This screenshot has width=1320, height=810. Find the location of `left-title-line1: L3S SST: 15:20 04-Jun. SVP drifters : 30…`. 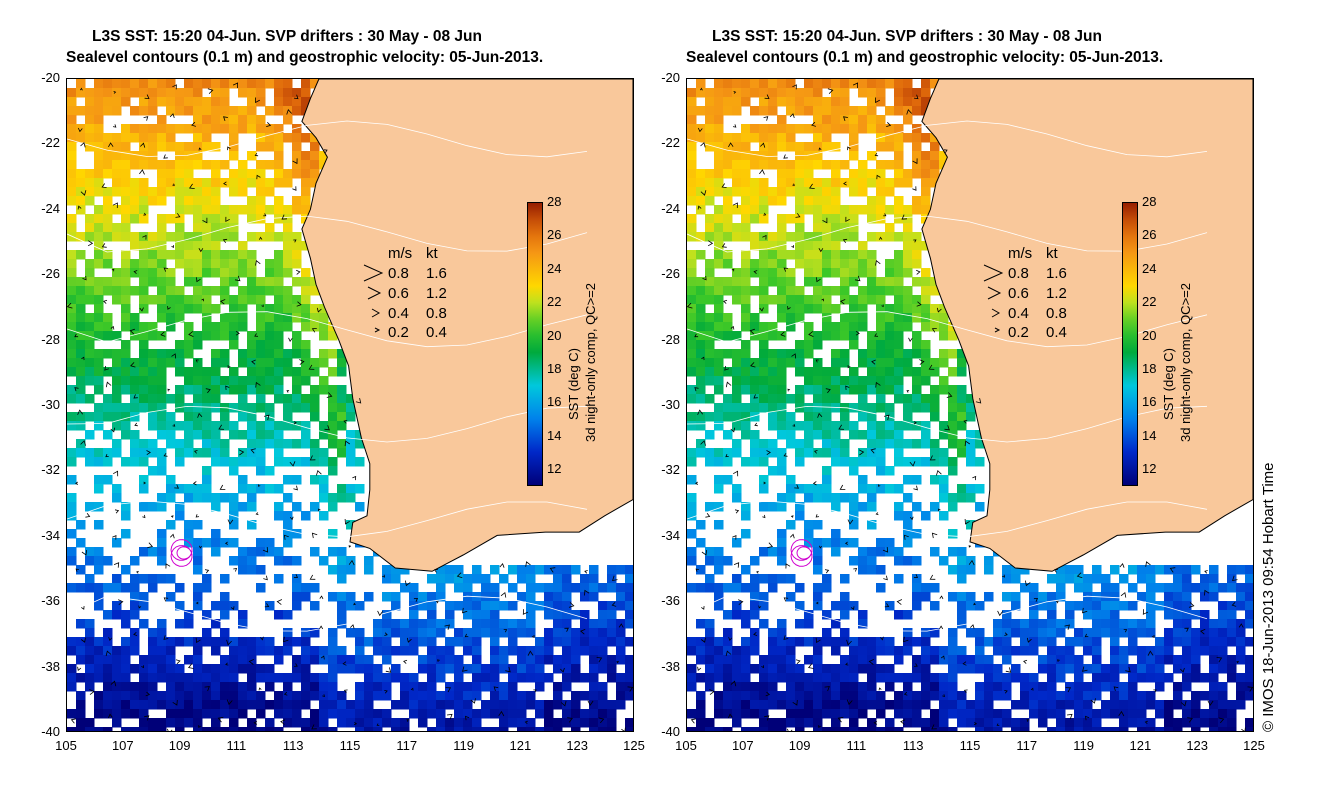

left-title-line1: L3S SST: 15:20 04-Jun. SVP drifters : 30… is located at coordinates (287, 36).